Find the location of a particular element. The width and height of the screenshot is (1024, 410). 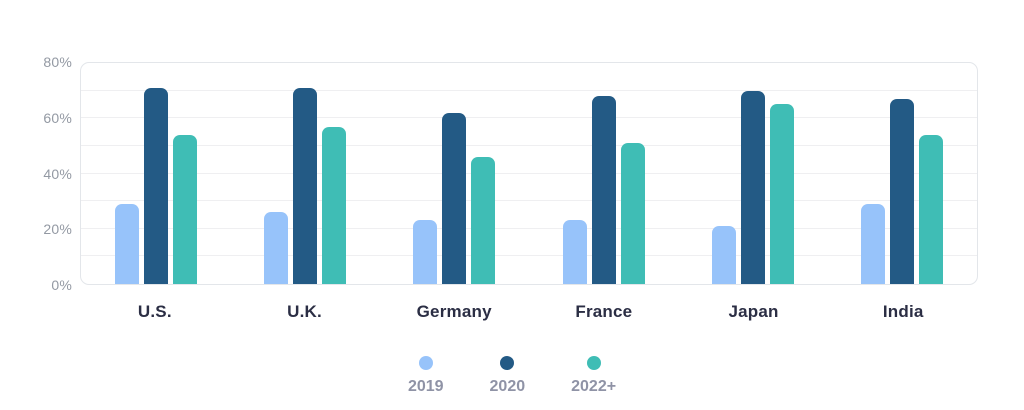

bar-u-k-2020 is located at coordinates (304, 185).